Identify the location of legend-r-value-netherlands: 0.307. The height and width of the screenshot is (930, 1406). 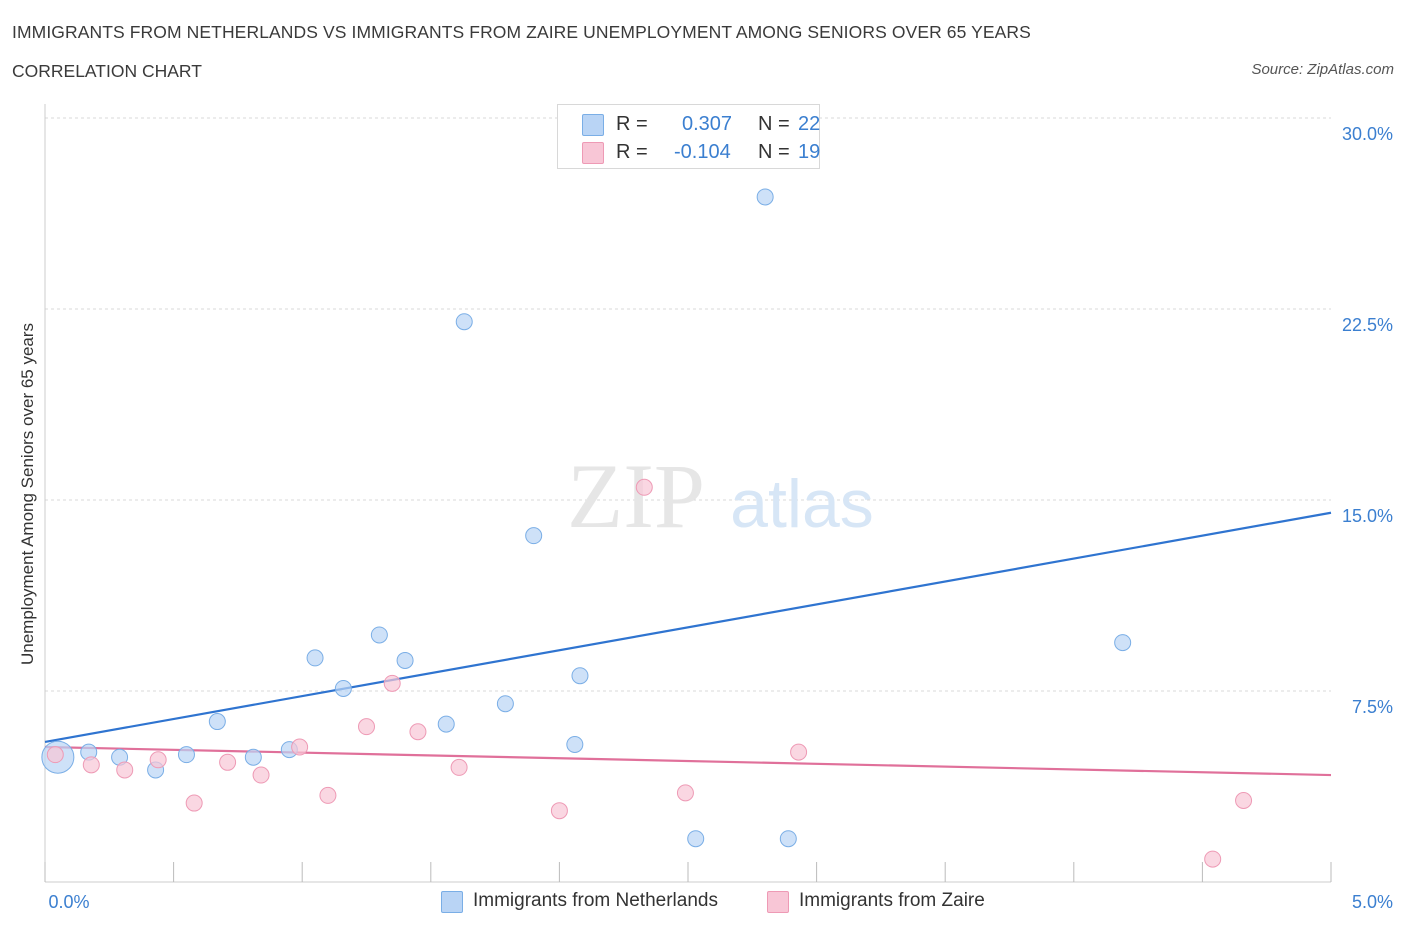
(707, 124).